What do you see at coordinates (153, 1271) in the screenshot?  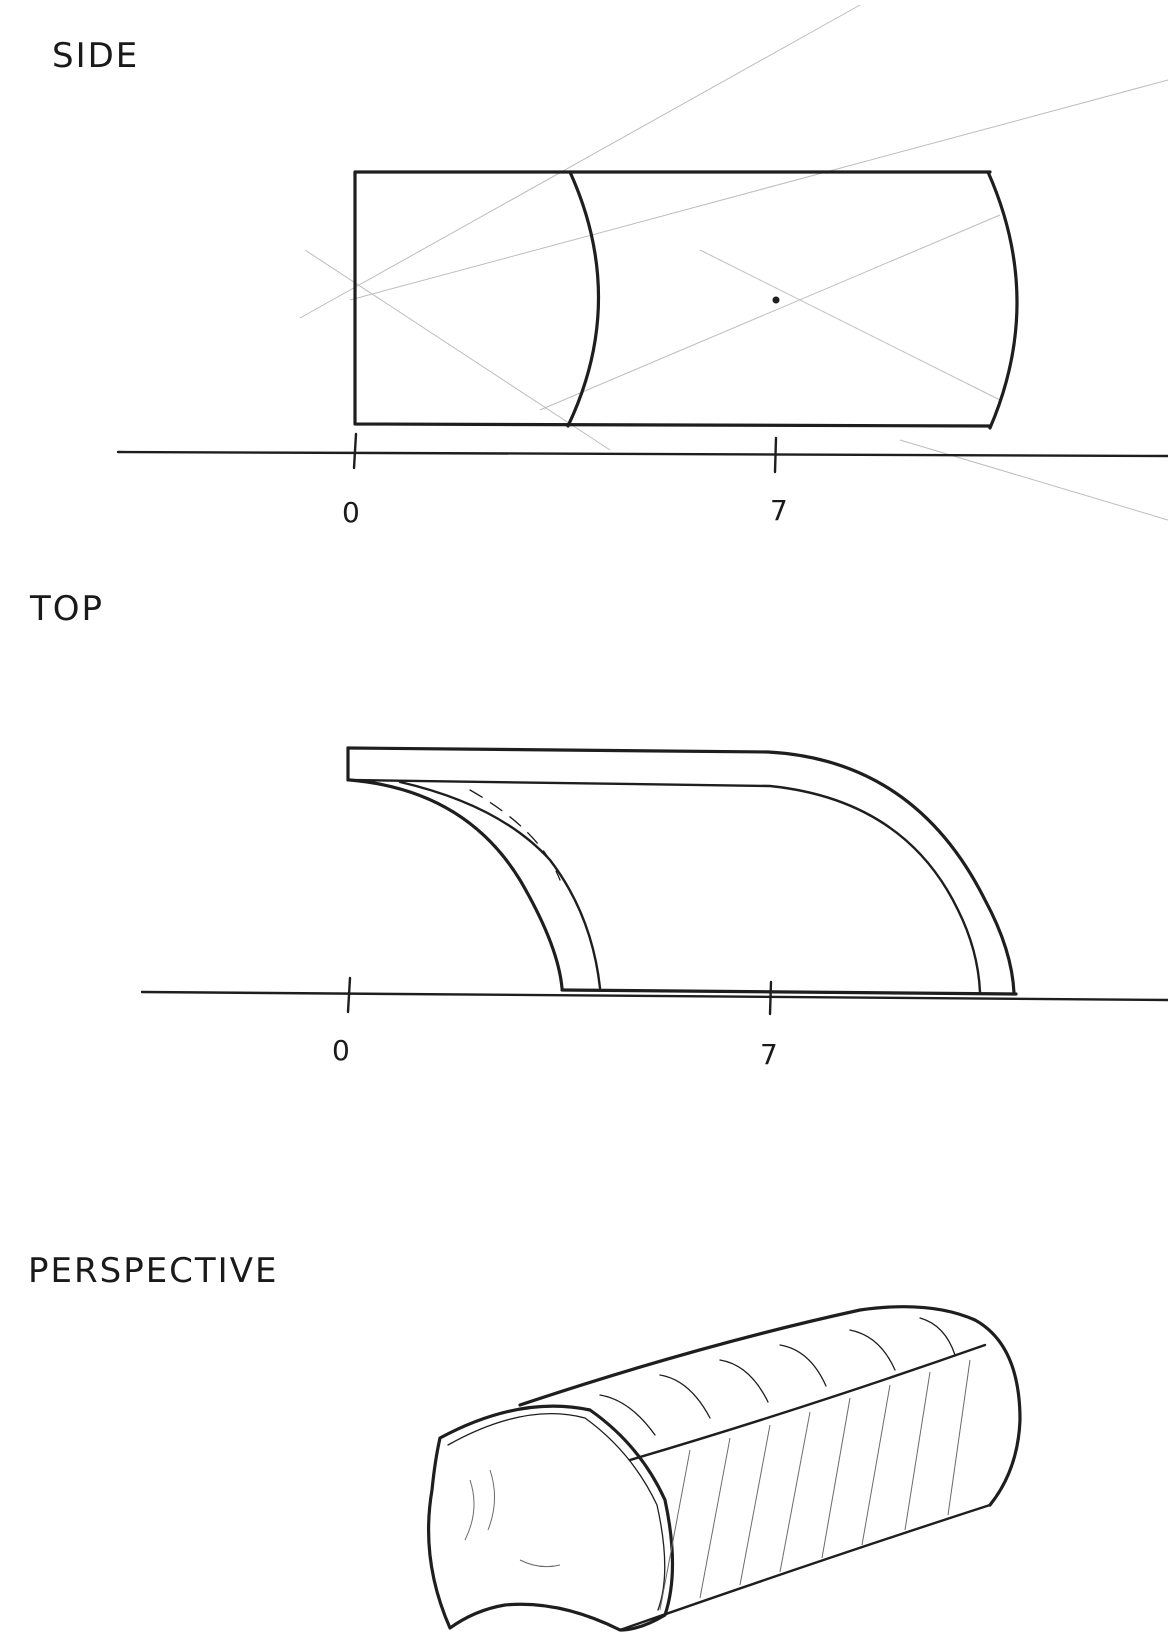 I see `perspective-view-label: PERSPECTIVE` at bounding box center [153, 1271].